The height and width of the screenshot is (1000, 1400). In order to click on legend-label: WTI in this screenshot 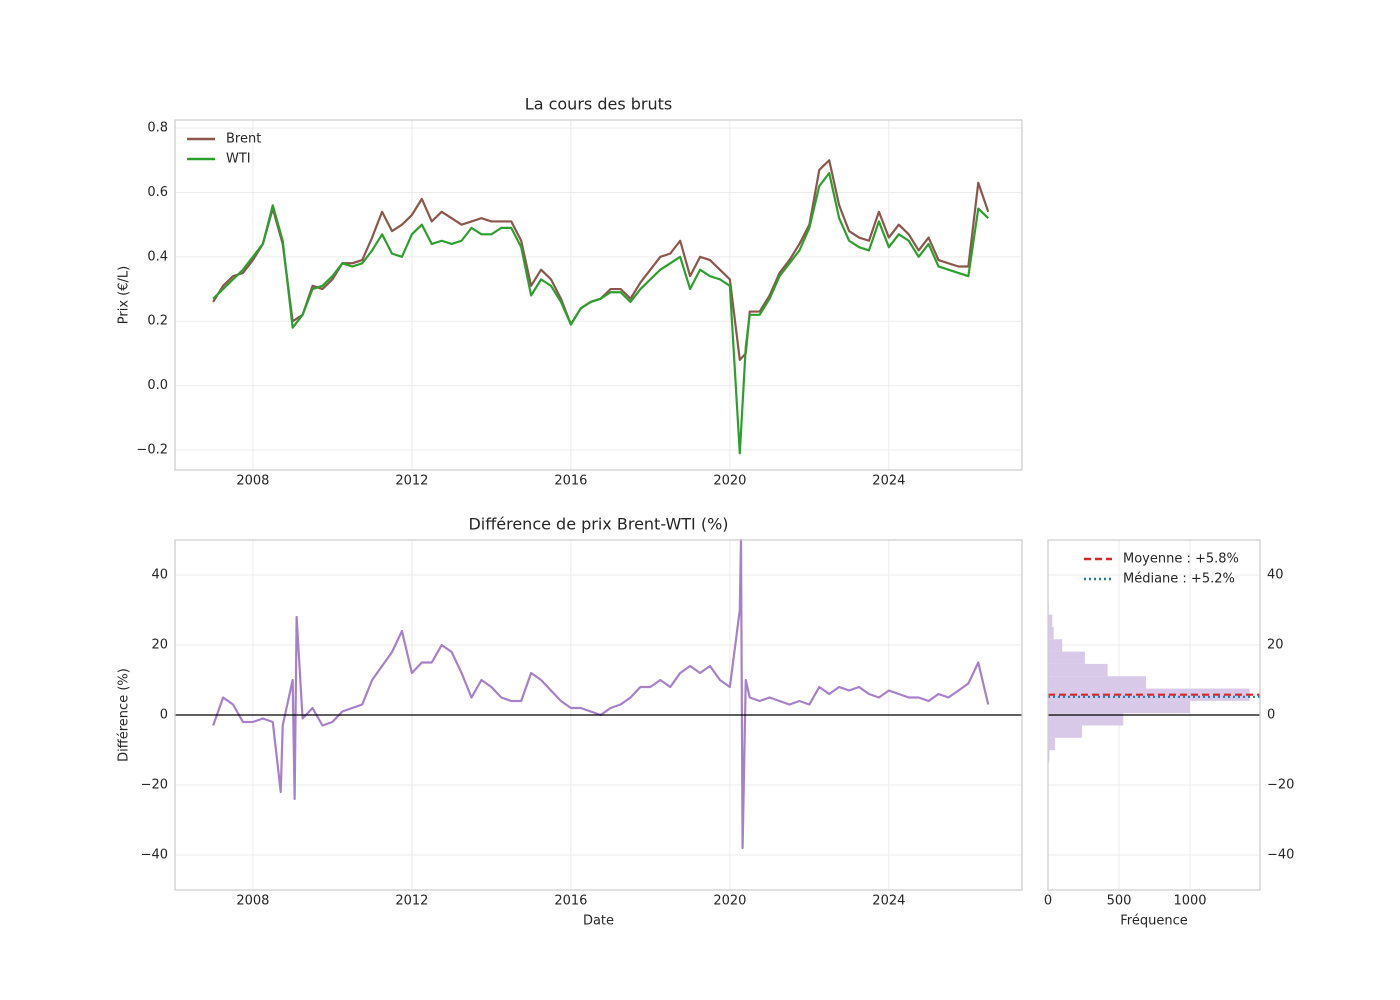, I will do `click(238, 159)`.